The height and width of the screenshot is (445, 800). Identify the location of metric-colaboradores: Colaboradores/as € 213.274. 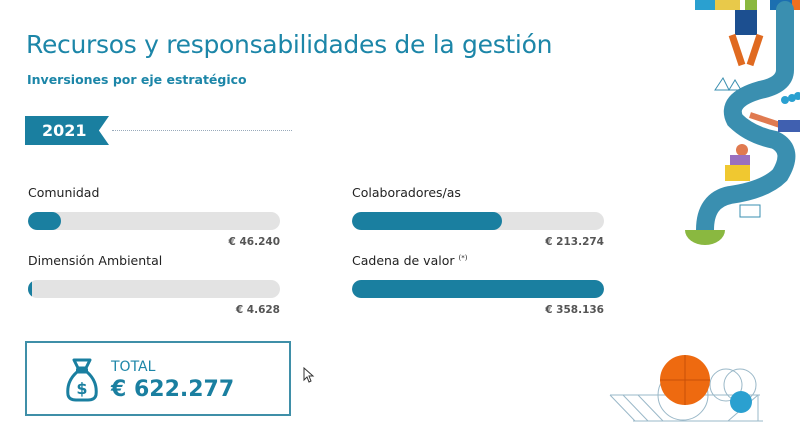
(478, 216).